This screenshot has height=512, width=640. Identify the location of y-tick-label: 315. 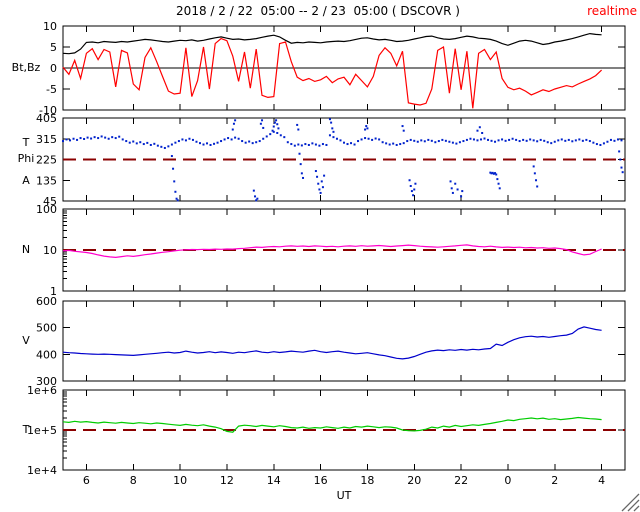
(46, 139).